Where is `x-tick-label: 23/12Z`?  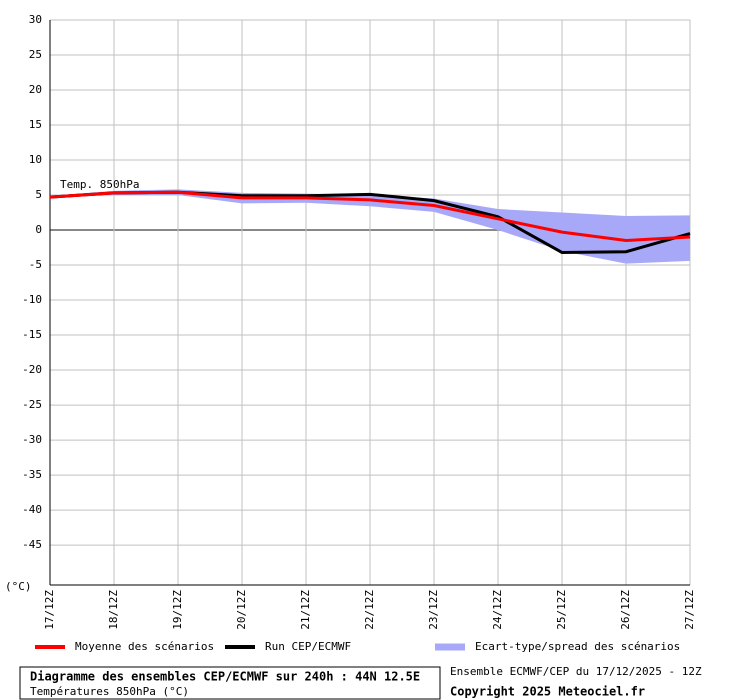 x-tick-label: 23/12Z is located at coordinates (433, 610).